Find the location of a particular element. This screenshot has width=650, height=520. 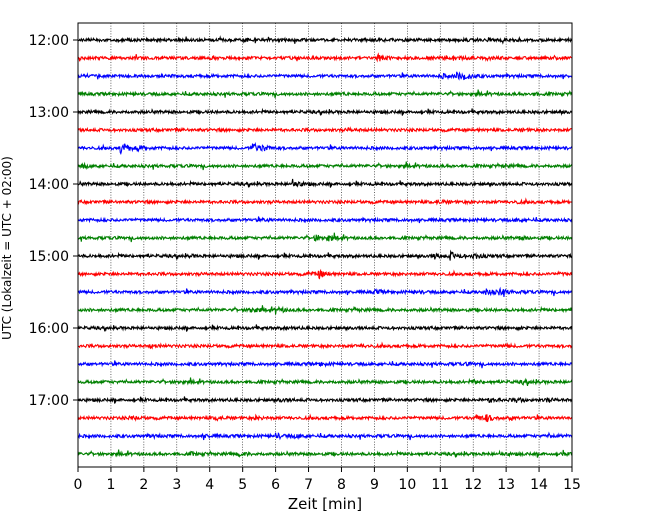

x-tick-label-6: 6 is located at coordinates (275, 485).